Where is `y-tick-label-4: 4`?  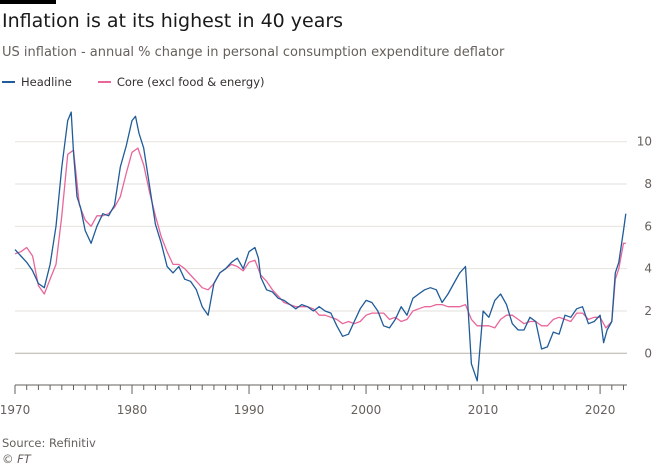
y-tick-label-4: 4 is located at coordinates (648, 269).